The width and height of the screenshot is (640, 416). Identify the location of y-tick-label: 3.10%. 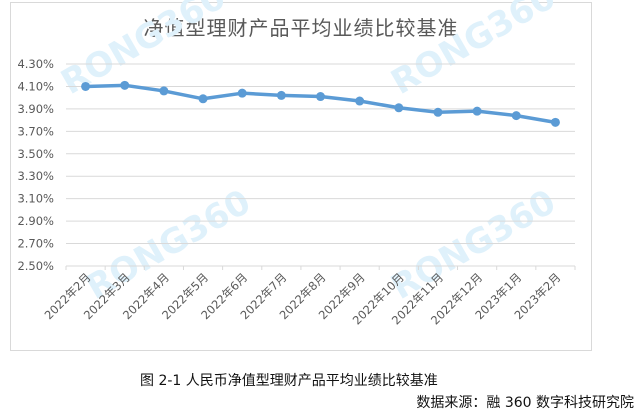
(35, 199).